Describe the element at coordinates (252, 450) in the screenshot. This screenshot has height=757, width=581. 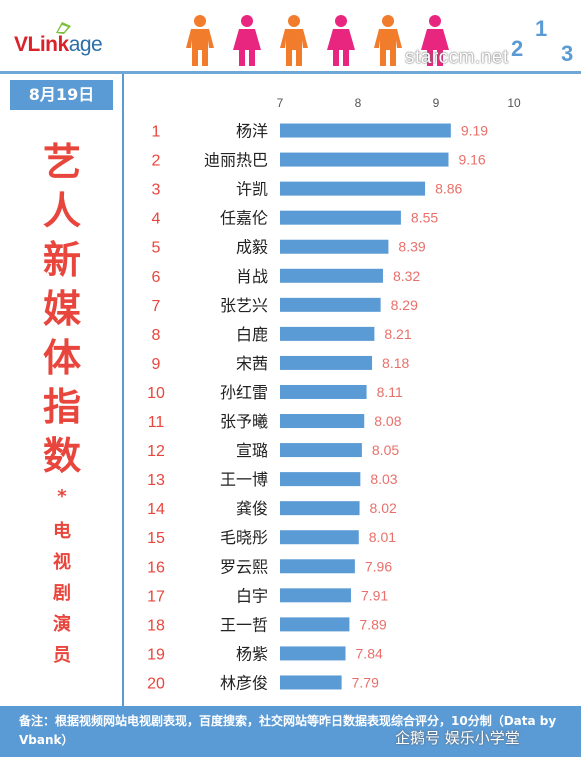
I see `artist-name-label: 宣璐` at that location.